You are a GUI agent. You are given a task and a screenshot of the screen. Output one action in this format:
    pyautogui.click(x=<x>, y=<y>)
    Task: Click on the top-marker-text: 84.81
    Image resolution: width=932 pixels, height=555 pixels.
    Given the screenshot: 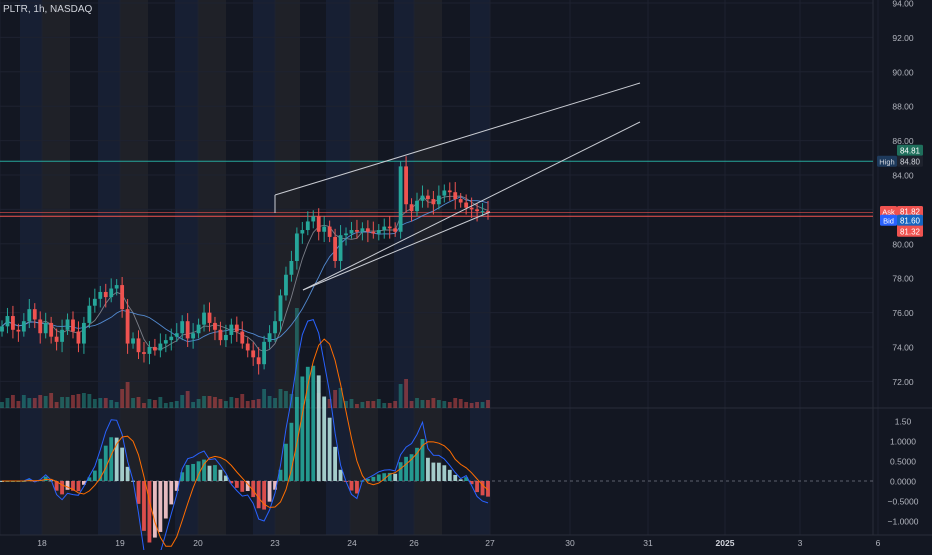 What is the action you would take?
    pyautogui.click(x=910, y=150)
    